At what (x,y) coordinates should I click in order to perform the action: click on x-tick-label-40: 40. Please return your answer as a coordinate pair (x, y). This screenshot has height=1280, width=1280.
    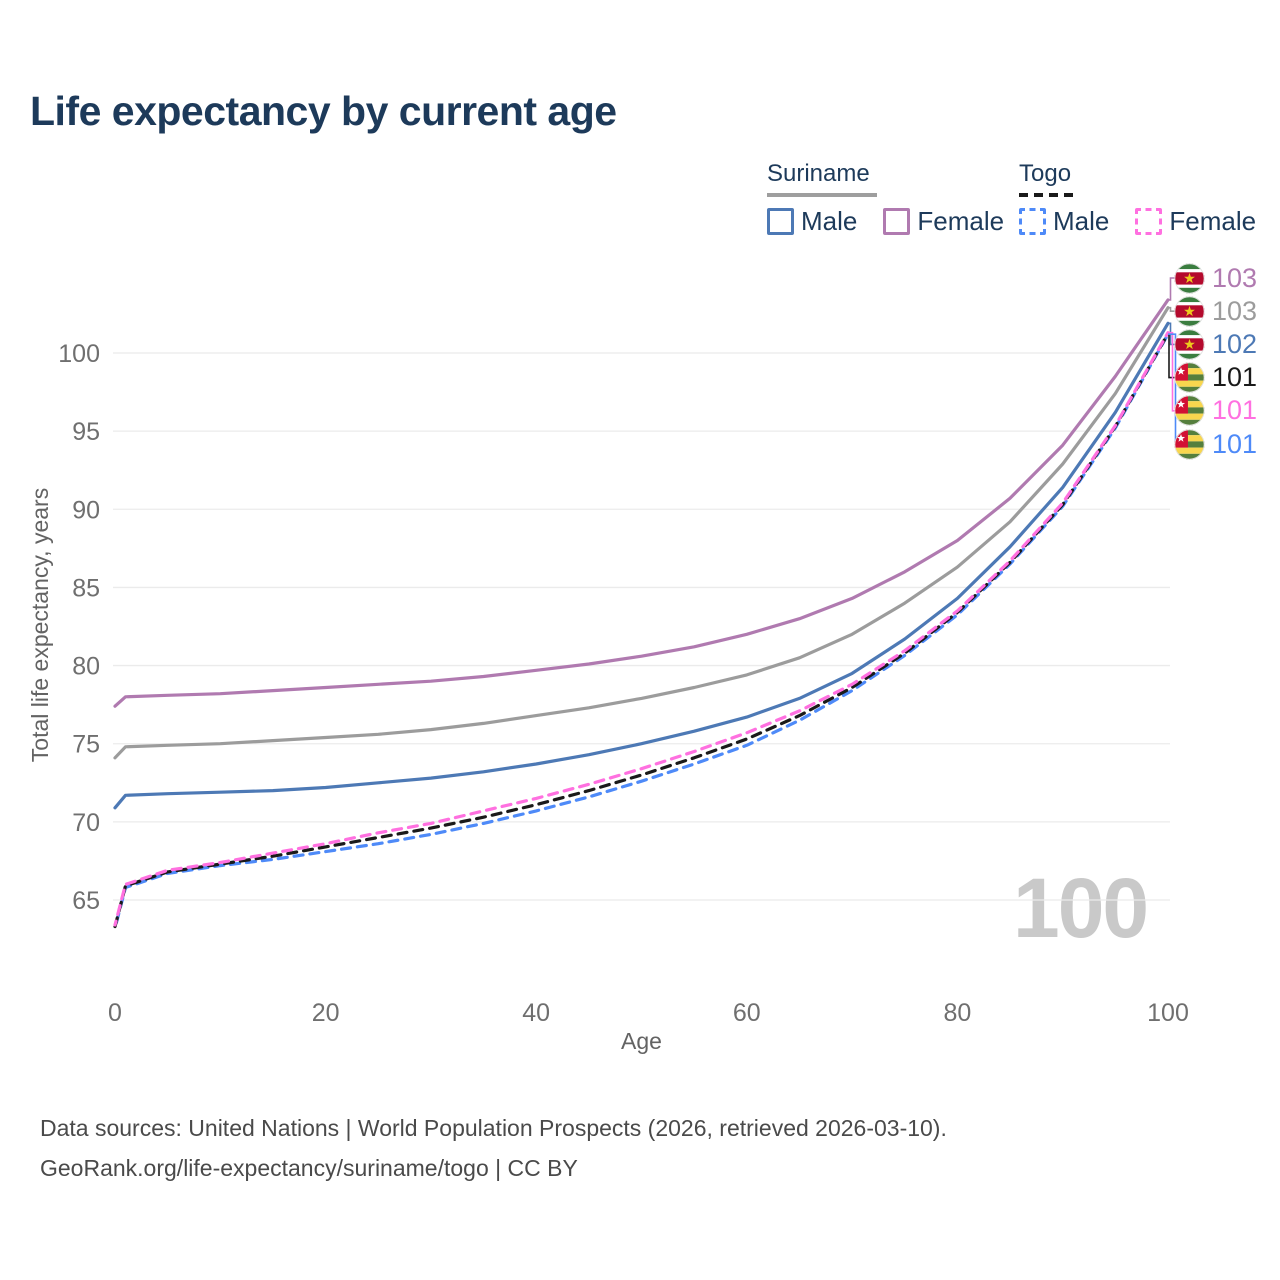
    Looking at the image, I should click on (536, 1013).